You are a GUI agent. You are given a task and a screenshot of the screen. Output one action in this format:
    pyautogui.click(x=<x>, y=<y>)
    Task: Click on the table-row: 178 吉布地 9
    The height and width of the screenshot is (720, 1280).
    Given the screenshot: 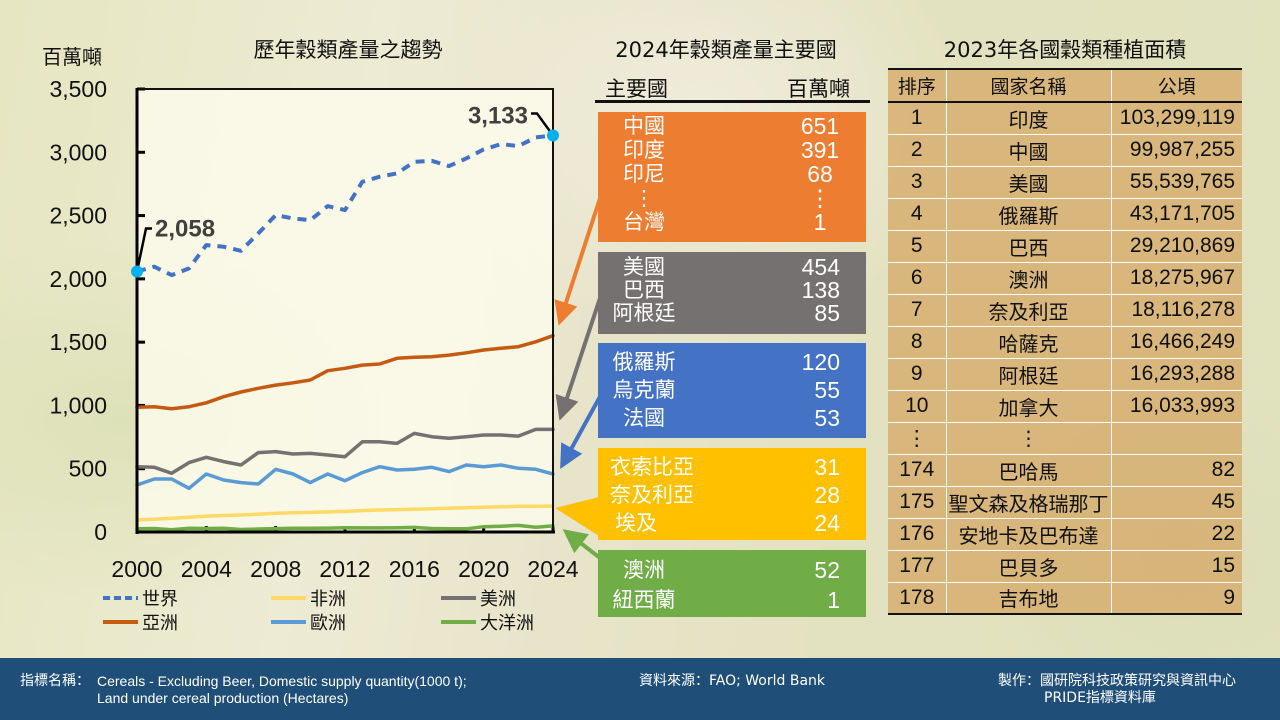 What is the action you would take?
    pyautogui.click(x=1065, y=598)
    